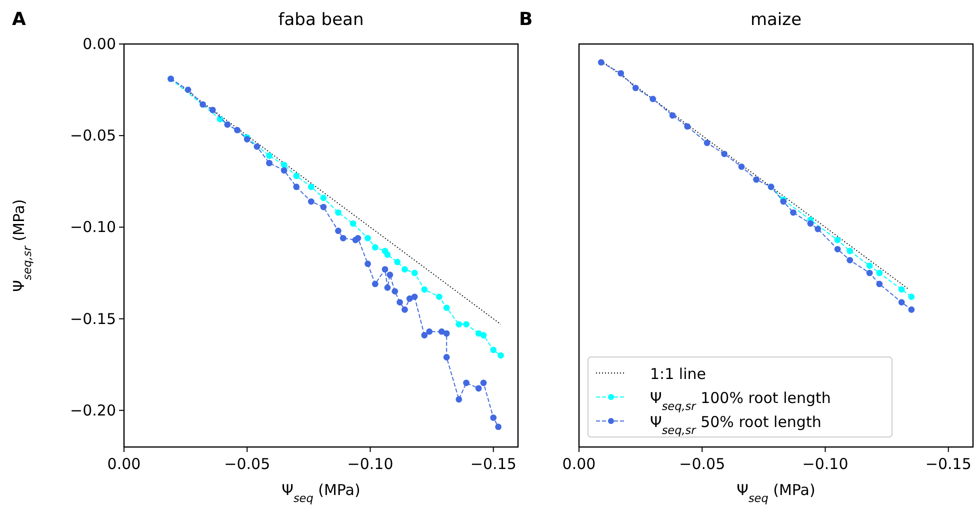  Describe the element at coordinates (99, 44) in the screenshot. I see `y-tick-label: 0.00` at that location.